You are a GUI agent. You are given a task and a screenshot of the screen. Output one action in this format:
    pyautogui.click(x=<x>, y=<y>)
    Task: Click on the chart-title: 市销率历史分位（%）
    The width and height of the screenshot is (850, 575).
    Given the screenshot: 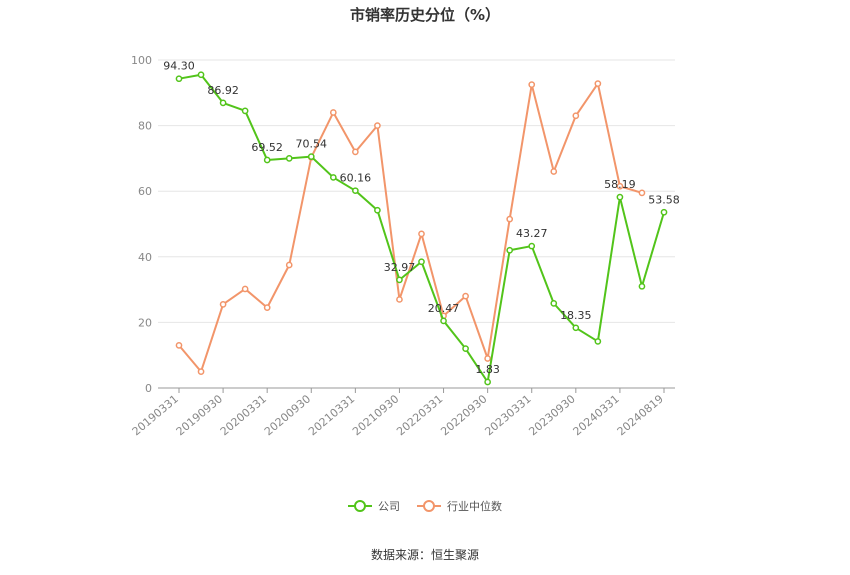 What is the action you would take?
    pyautogui.click(x=425, y=15)
    